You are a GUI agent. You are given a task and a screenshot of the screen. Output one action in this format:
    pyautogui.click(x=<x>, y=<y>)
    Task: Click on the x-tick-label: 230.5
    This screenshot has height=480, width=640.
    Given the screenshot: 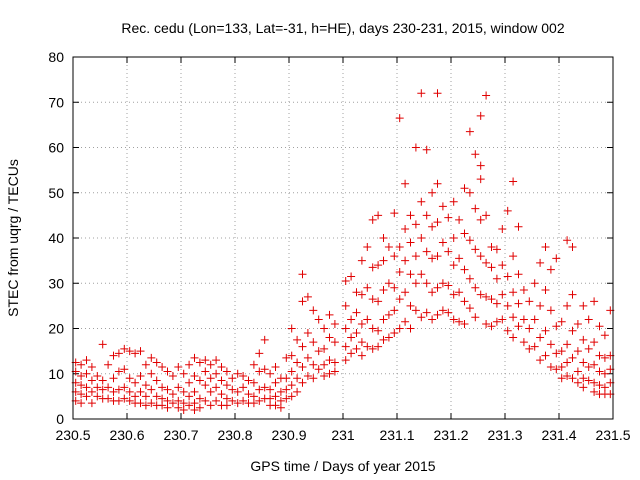 What is the action you would take?
    pyautogui.click(x=72, y=435)
    